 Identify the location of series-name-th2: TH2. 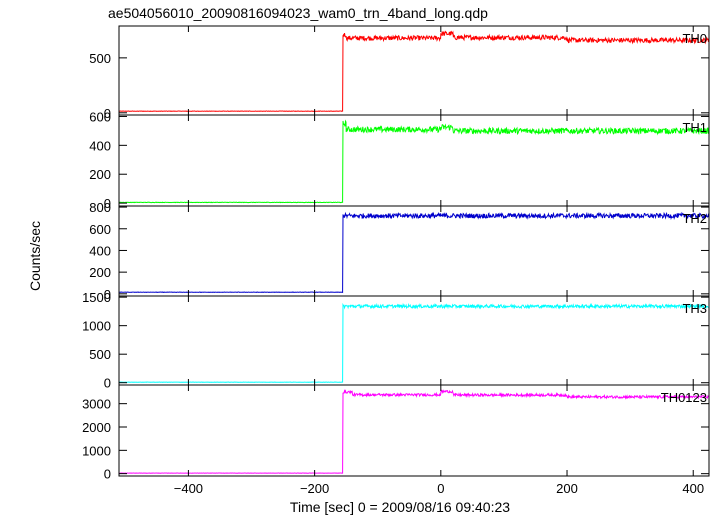
(694, 218).